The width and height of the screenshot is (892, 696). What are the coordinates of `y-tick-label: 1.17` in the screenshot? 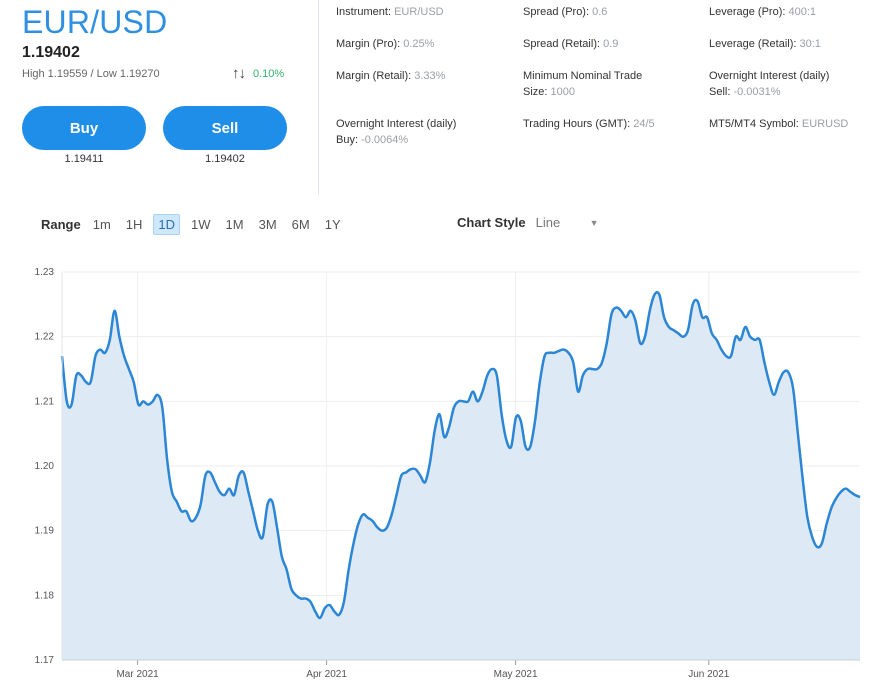 It's located at (45, 660).